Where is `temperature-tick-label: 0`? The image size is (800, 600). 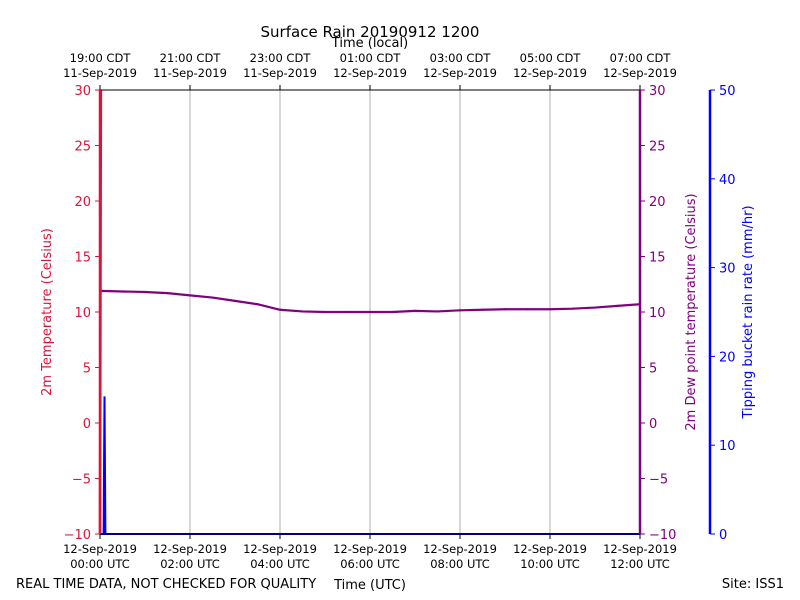
temperature-tick-label: 0 is located at coordinates (87, 424).